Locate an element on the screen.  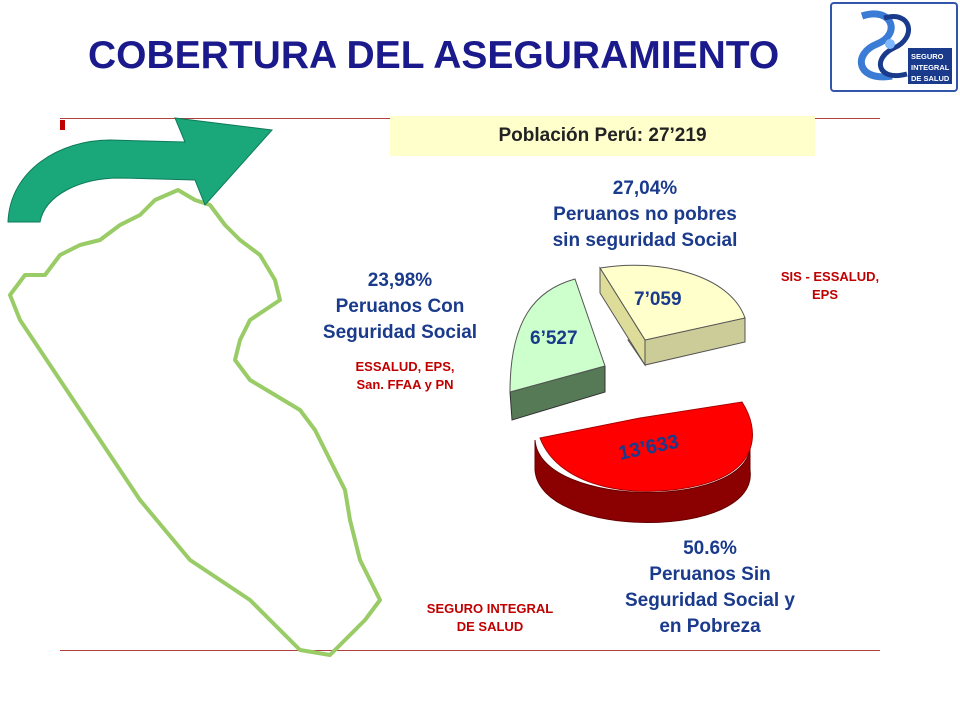
bottom-rule is located at coordinates (470, 650).